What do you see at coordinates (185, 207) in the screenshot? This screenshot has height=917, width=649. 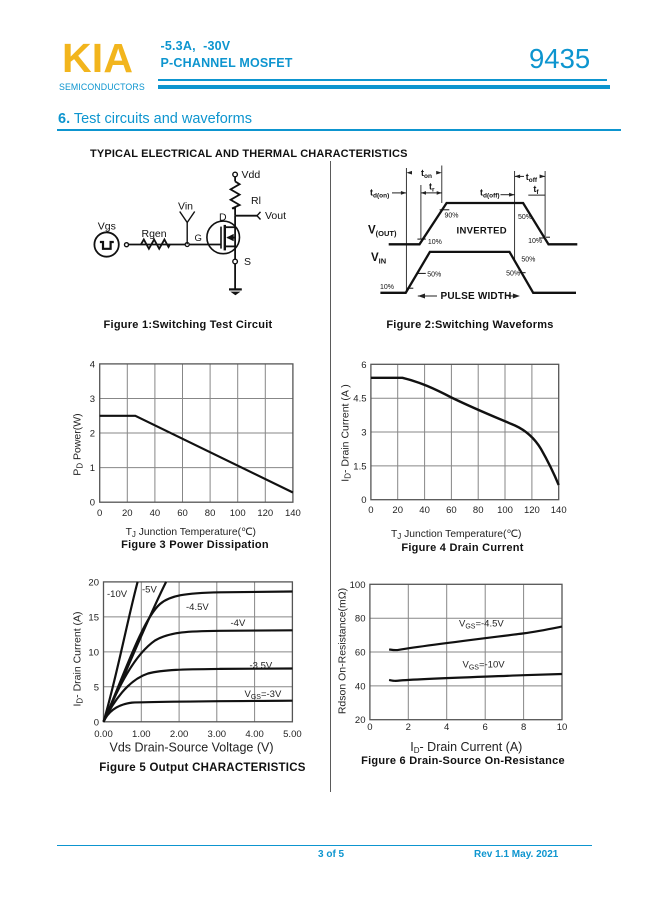 I see `svg-text: Vin` at bounding box center [185, 207].